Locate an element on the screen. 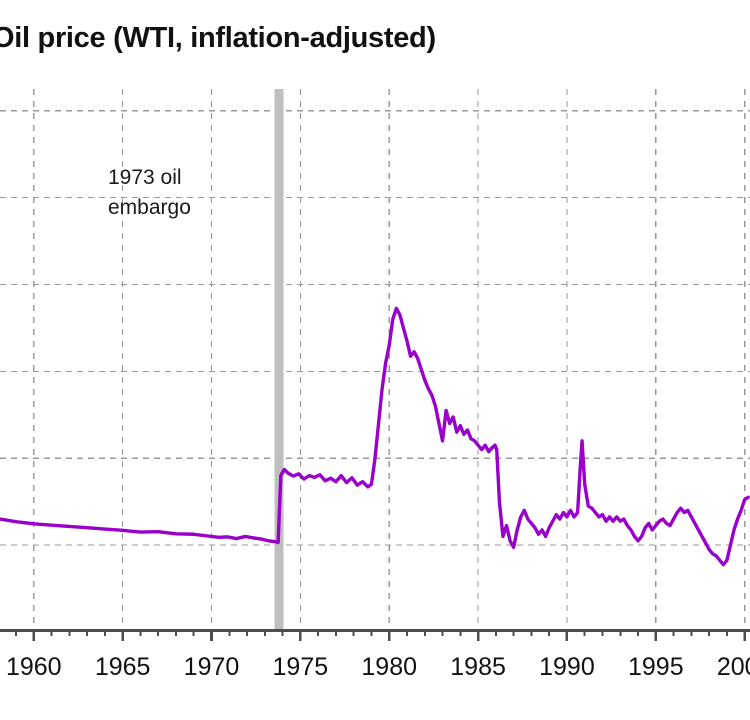 Image resolution: width=750 pixels, height=720 pixels. x-axis-tick-labels: 1960 1965 1970 1975 1980 1985 1990 1995 2000 is located at coordinates (375, 672).